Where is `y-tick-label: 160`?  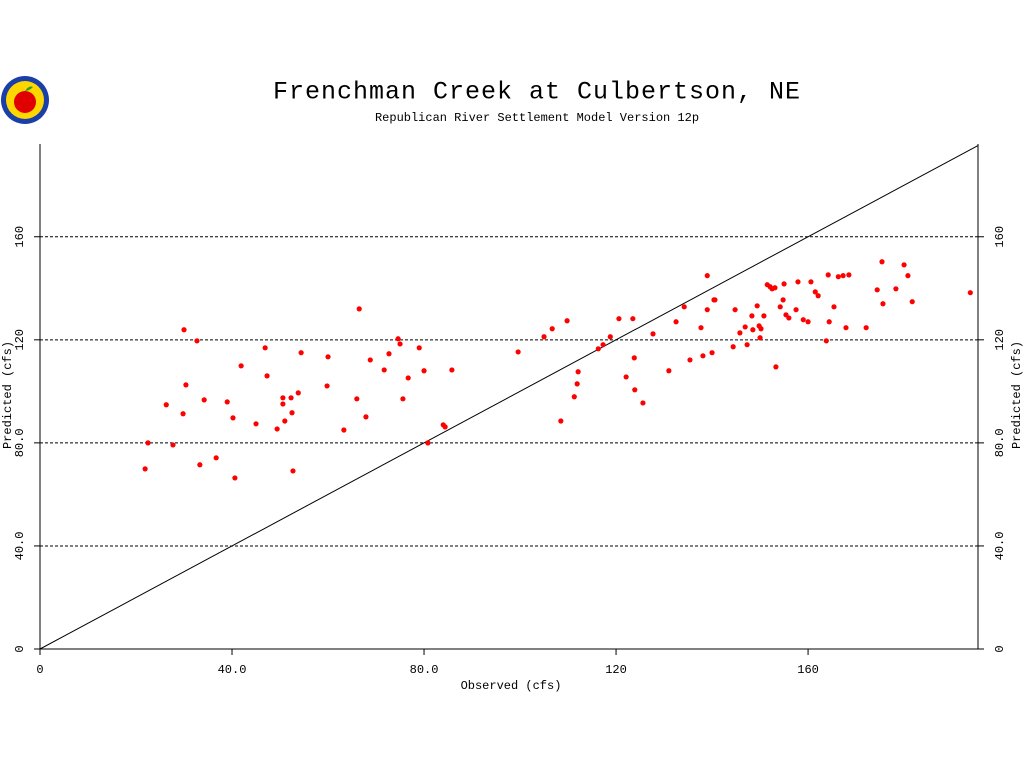
y-tick-label: 160 is located at coordinates (20, 237).